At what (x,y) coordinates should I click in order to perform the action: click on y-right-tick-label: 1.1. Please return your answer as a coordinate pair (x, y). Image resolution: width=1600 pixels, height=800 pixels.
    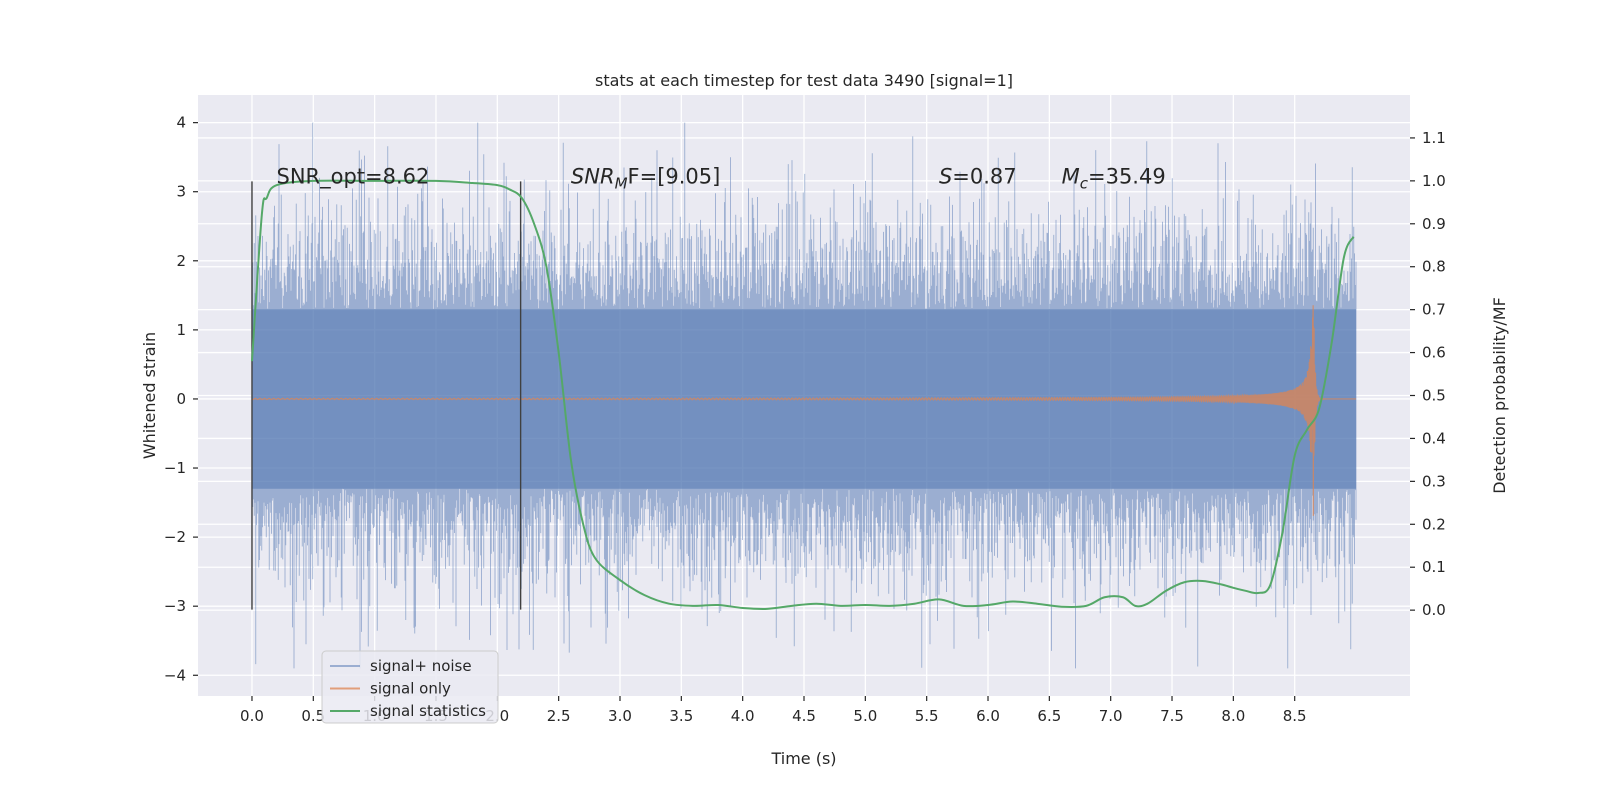
    Looking at the image, I should click on (1434, 138).